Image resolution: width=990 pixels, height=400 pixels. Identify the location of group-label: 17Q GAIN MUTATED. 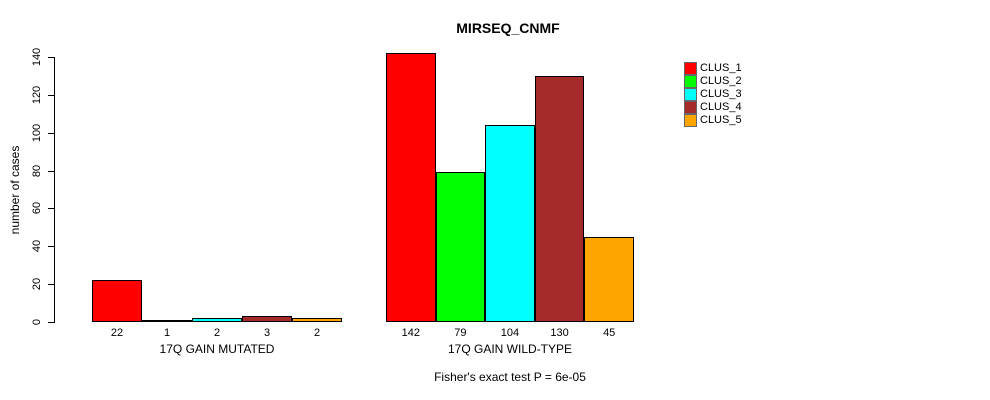
(217, 349).